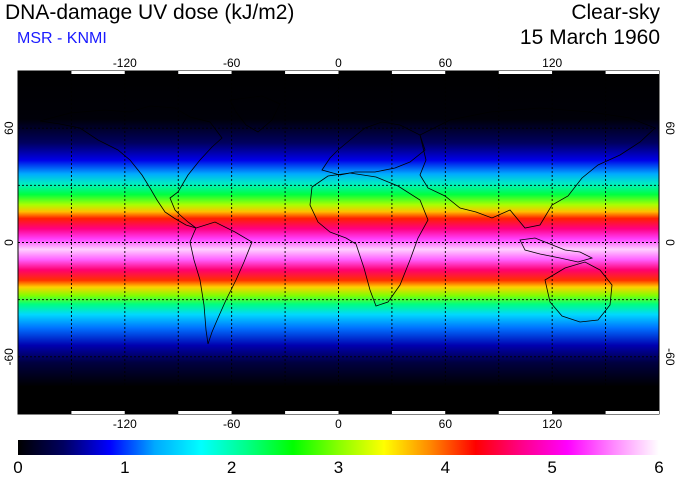 The height and width of the screenshot is (480, 678). I want to click on colorbar-tick-label: 0, so click(18, 467).